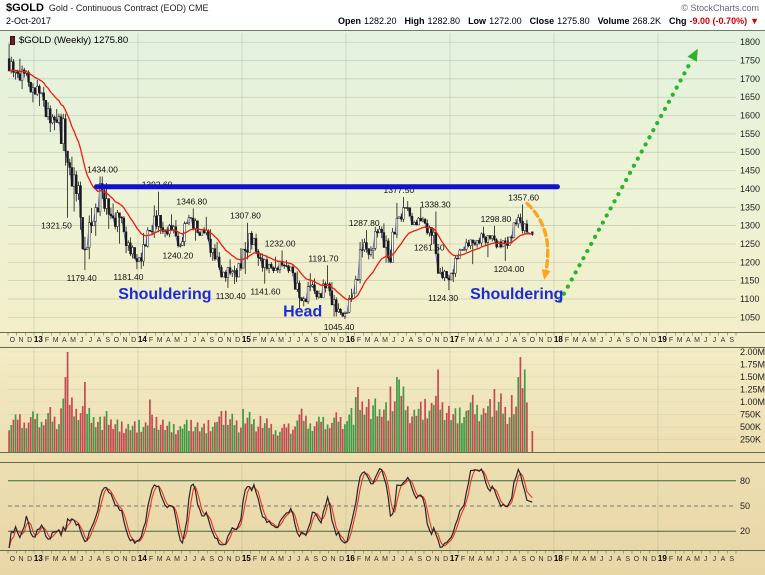  I want to click on series-label-text: $GOLD (Weekly) 1275.80, so click(74, 40).